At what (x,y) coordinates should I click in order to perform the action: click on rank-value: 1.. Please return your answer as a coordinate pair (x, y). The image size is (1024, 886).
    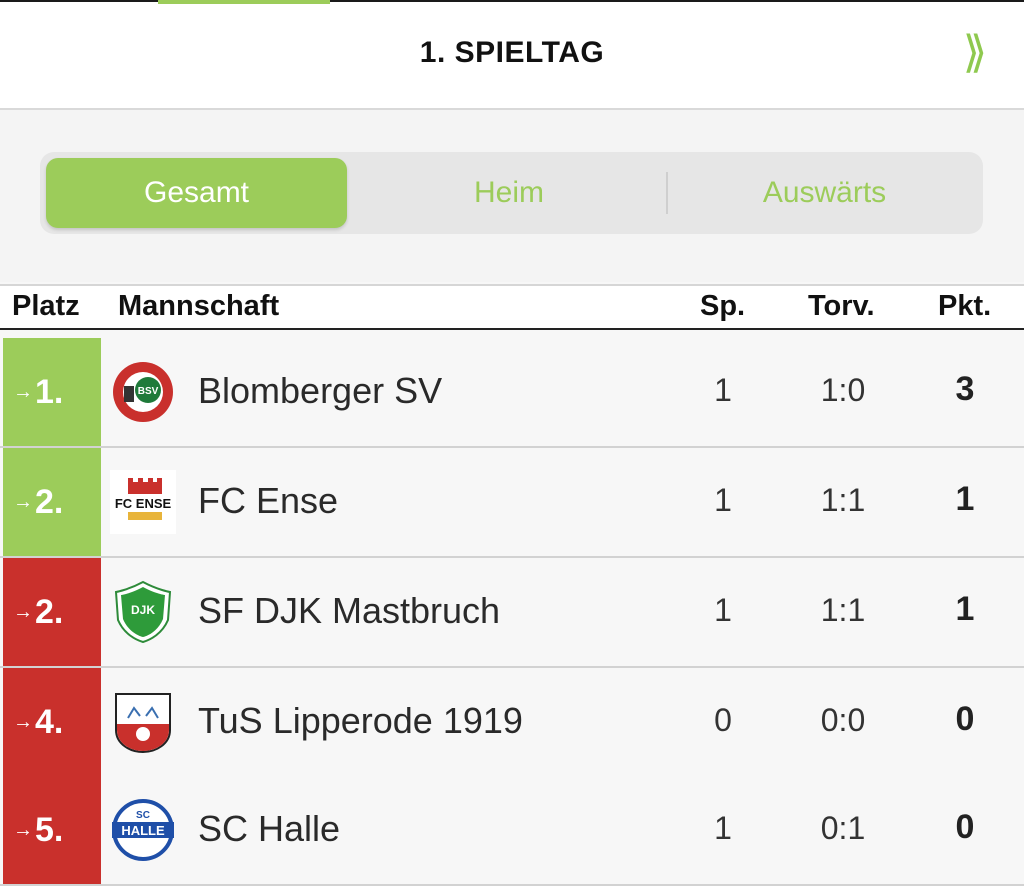
    Looking at the image, I should click on (49, 391).